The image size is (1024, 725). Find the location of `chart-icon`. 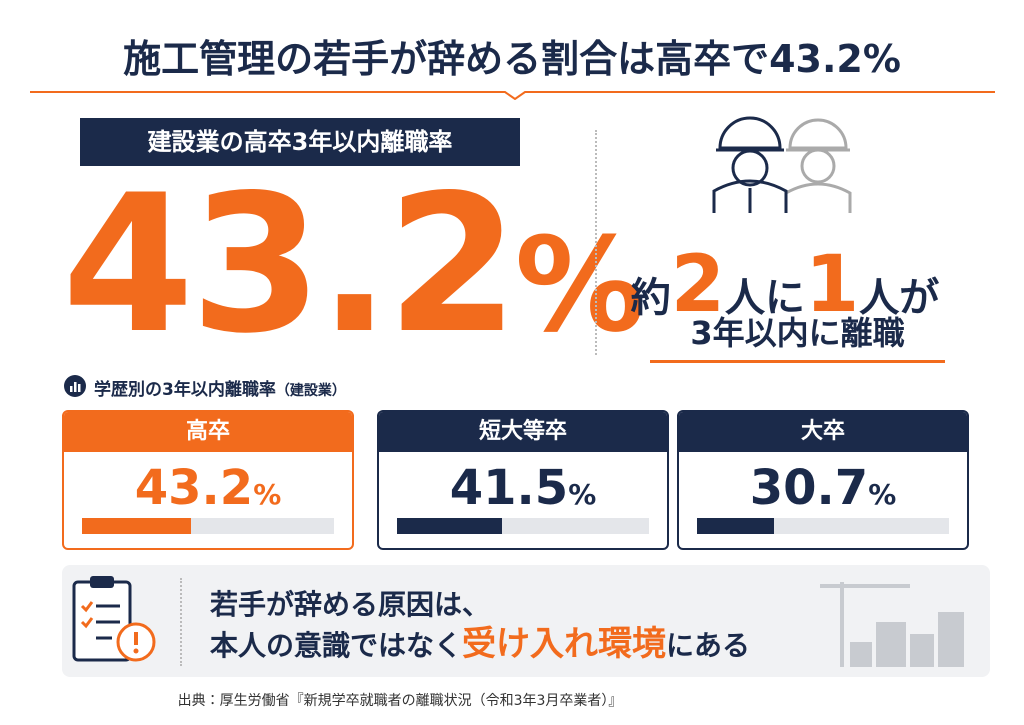

chart-icon is located at coordinates (75, 386).